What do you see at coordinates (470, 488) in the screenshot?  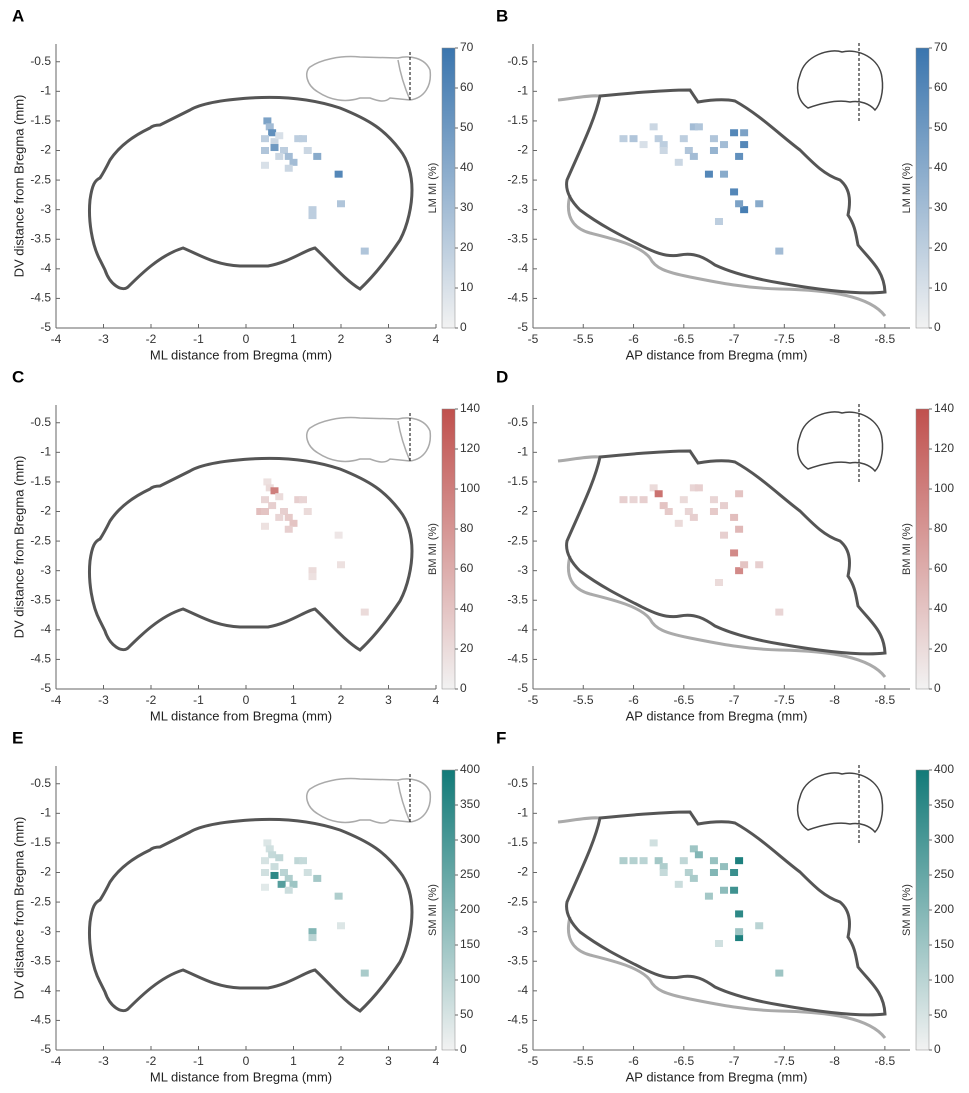 I see `colorbar-tick-label: 100` at bounding box center [470, 488].